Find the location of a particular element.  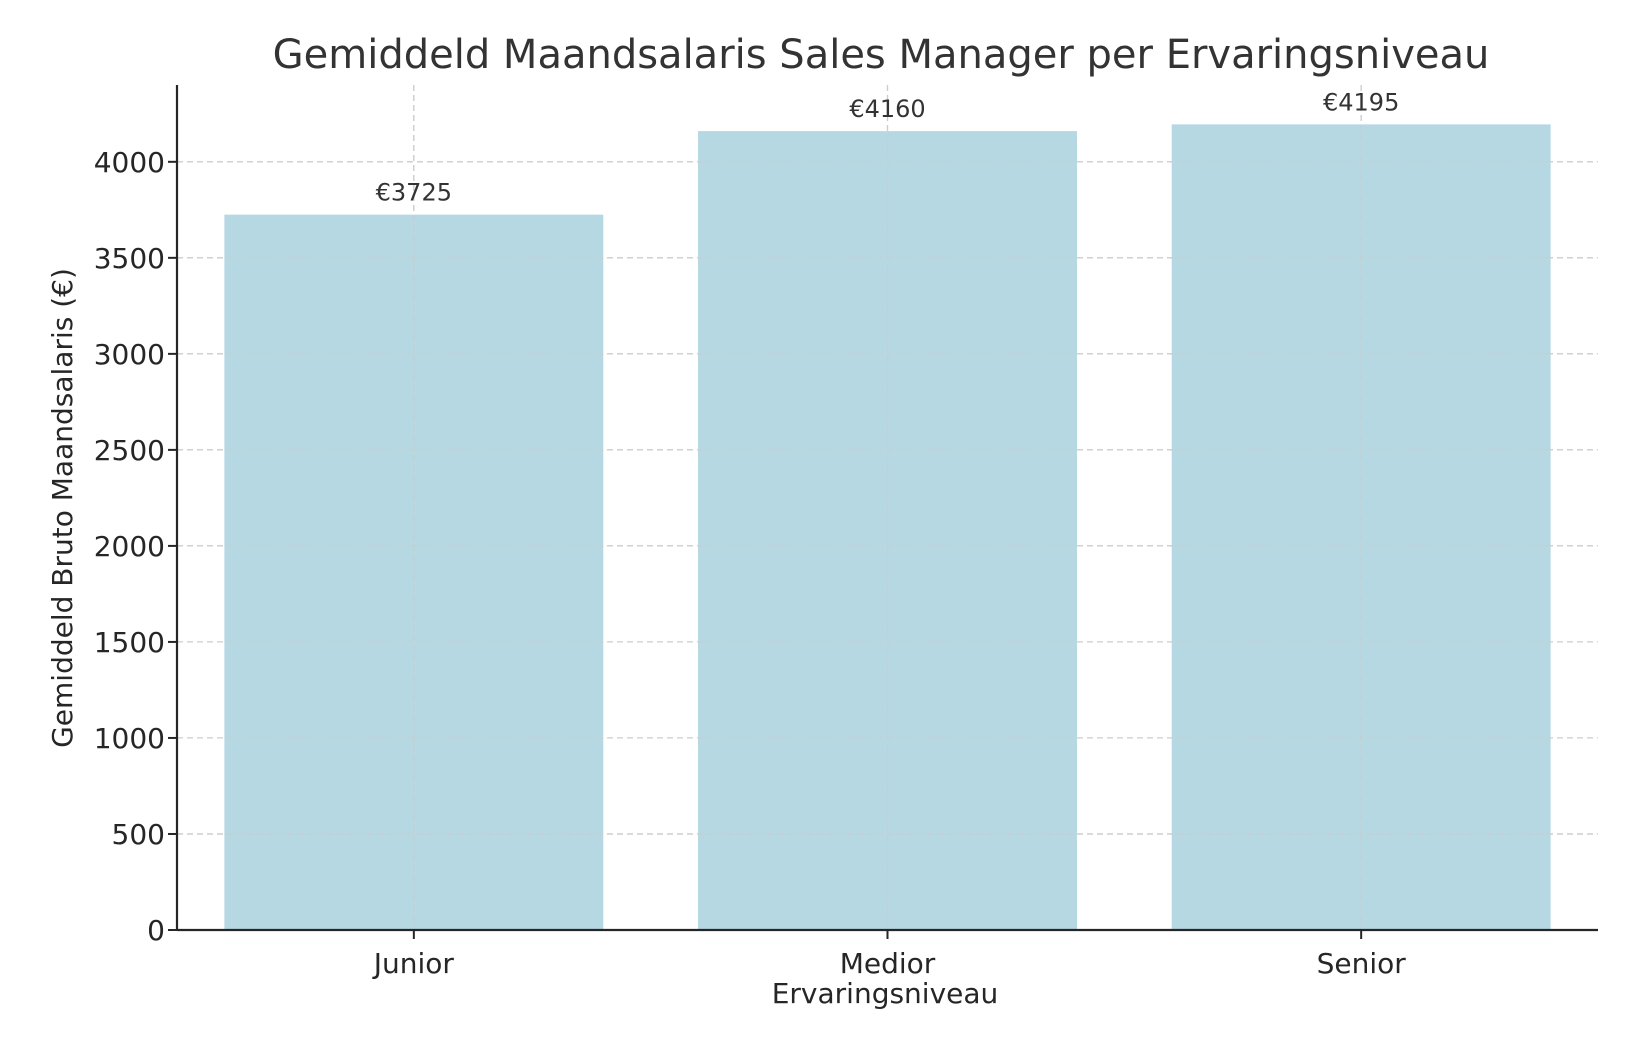

y-tick-label: 4000 is located at coordinates (129, 162).